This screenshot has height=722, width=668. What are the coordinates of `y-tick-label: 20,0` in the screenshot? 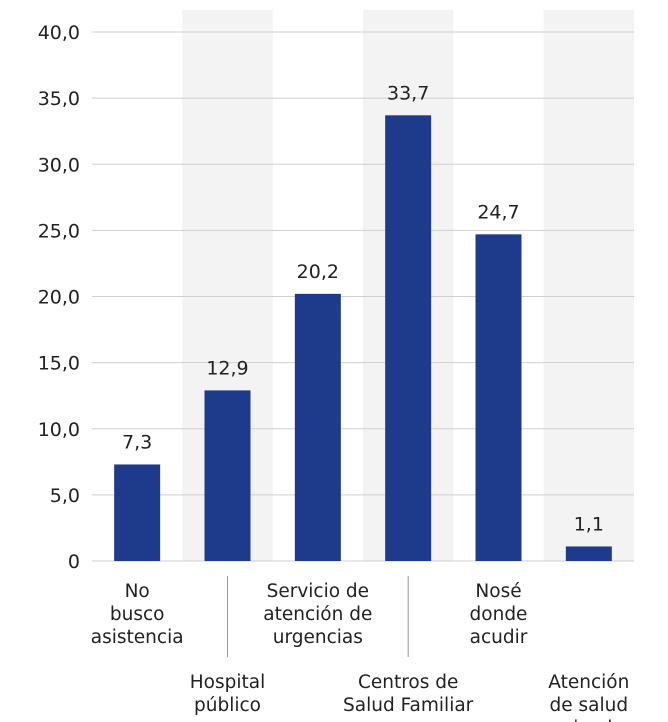 It's located at (59, 298).